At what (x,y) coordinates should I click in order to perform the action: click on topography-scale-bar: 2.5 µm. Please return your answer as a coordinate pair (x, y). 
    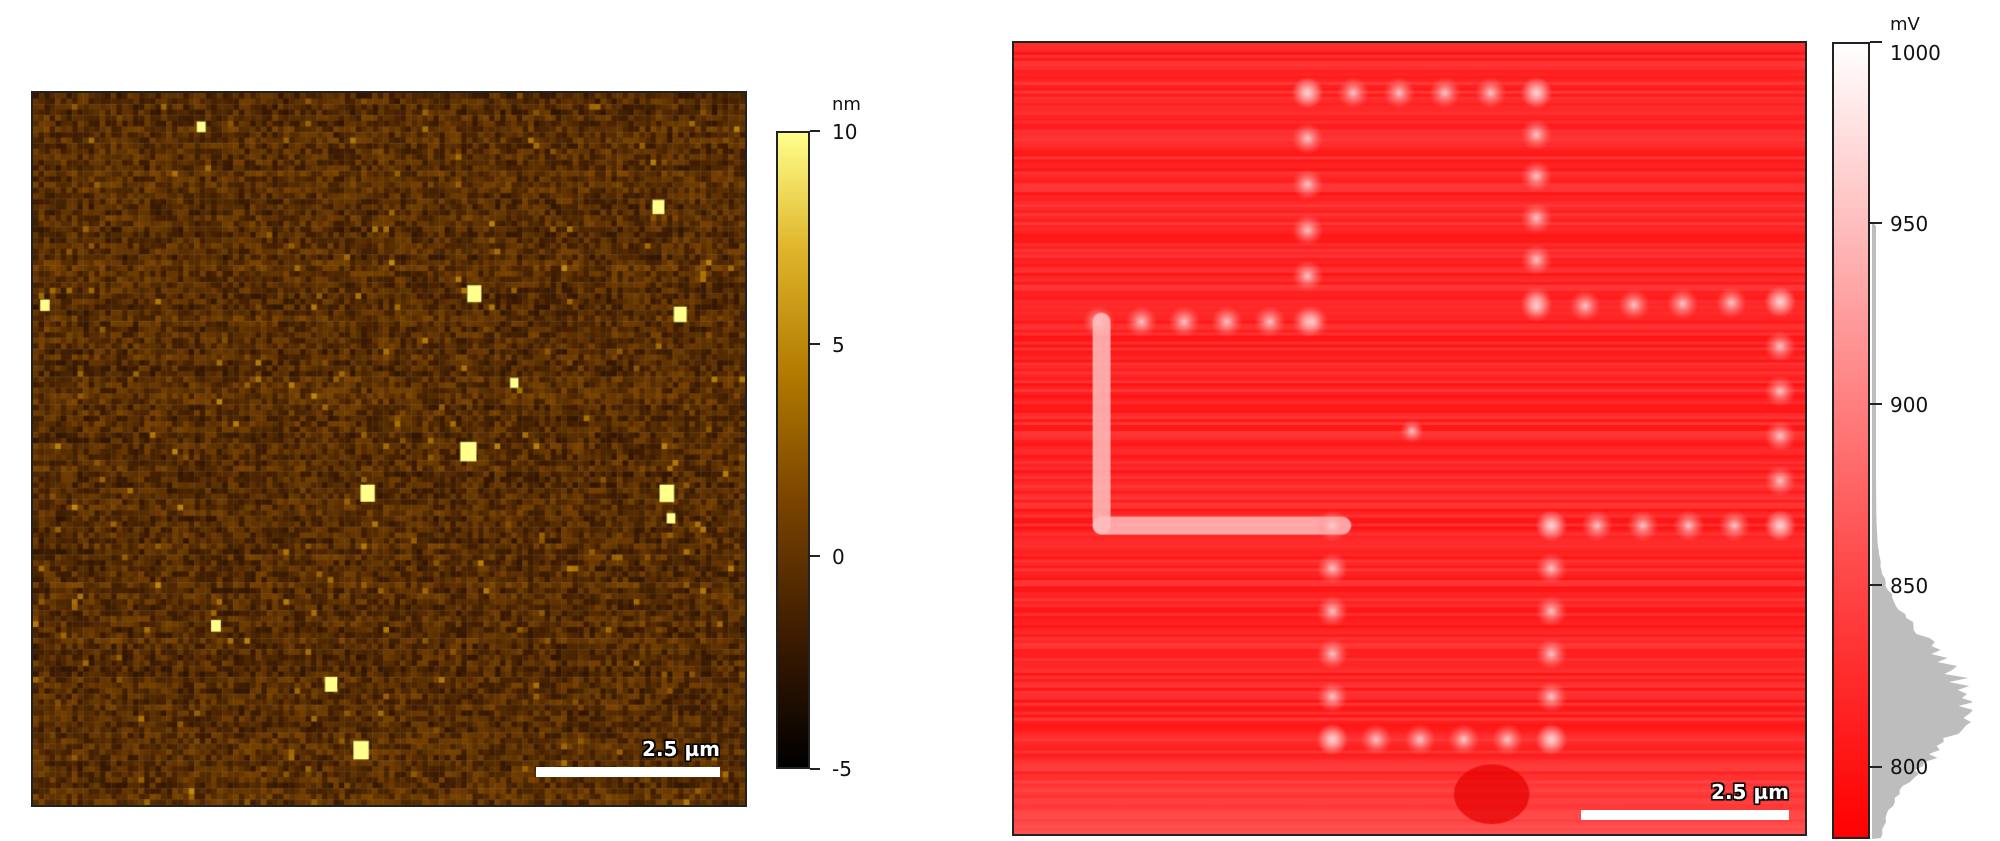
    Looking at the image, I should click on (628, 751).